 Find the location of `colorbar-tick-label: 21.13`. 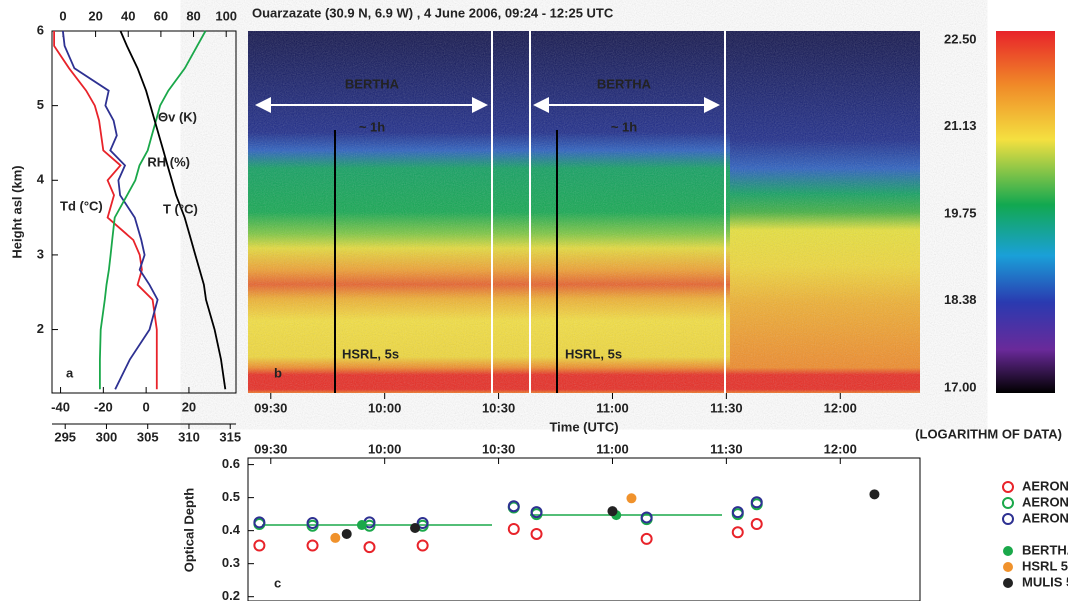

colorbar-tick-label: 21.13 is located at coordinates (960, 125).